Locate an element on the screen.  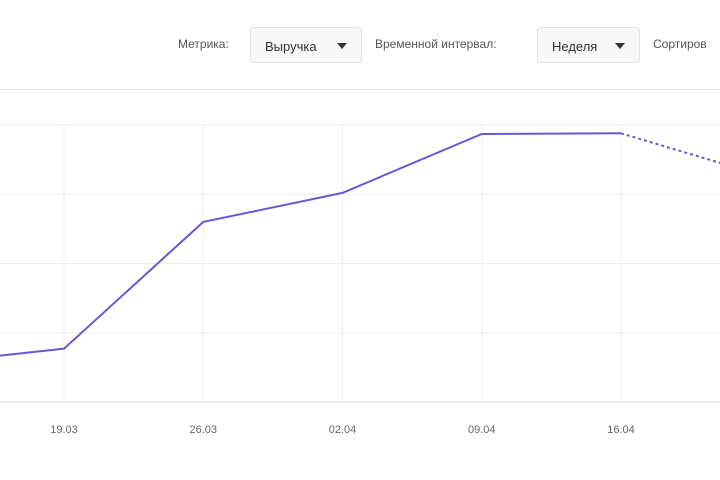
sort-label: Сортиров is located at coordinates (680, 44).